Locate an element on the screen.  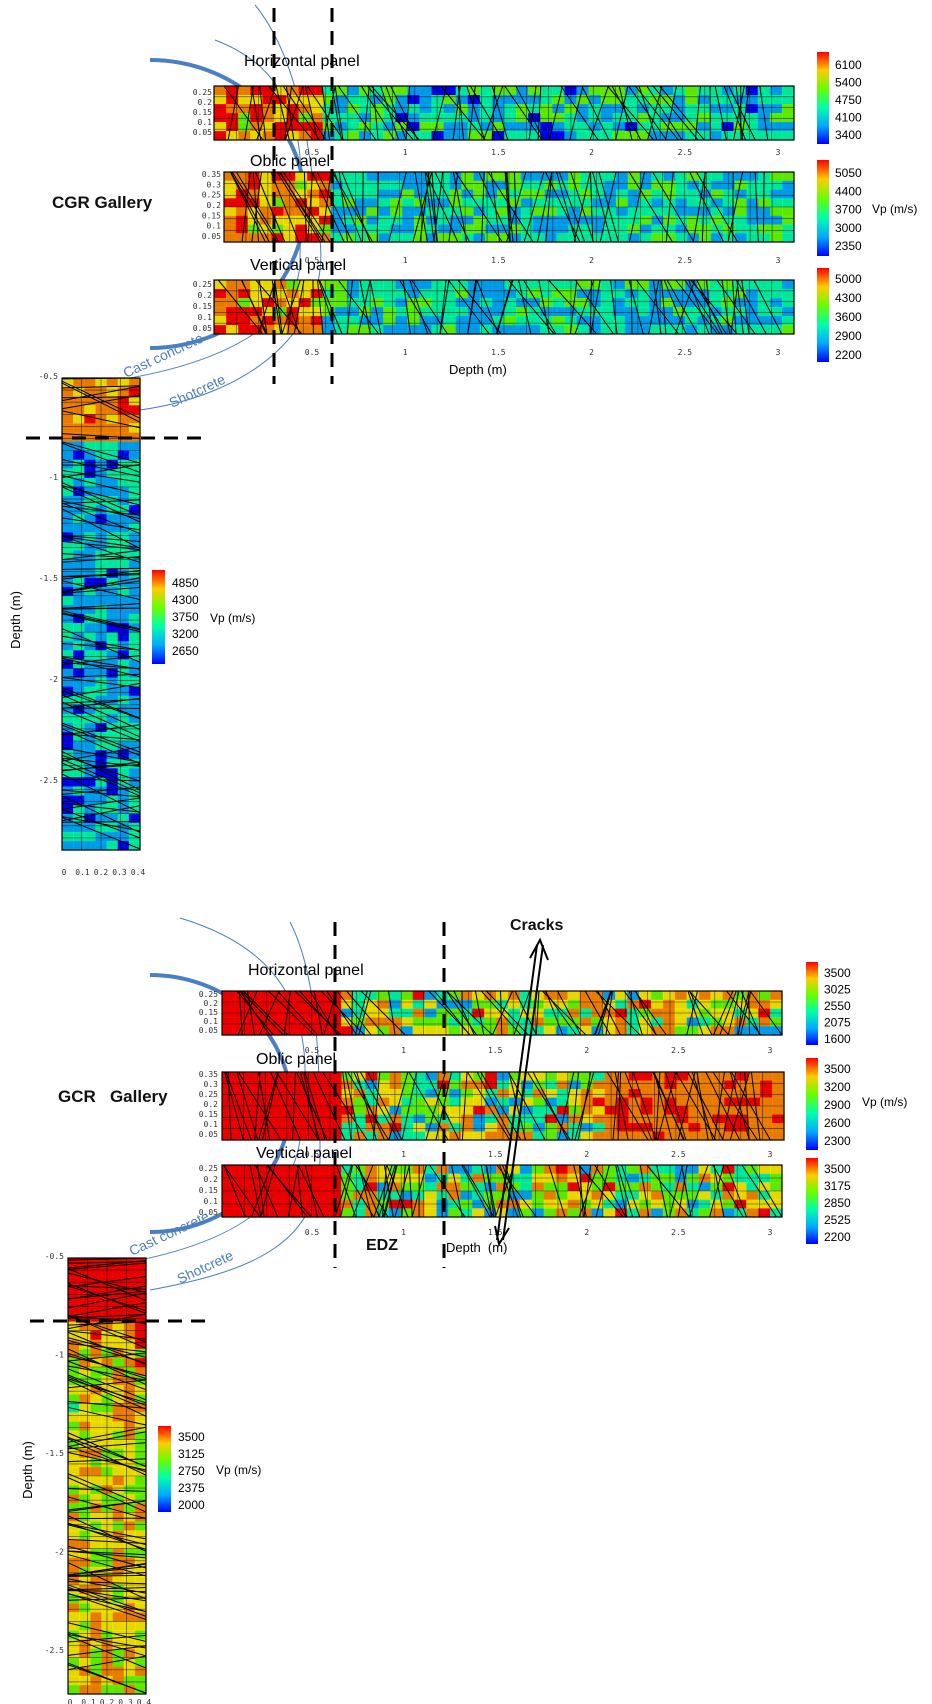
colorbar-tick-label: 4100 is located at coordinates (848, 118).